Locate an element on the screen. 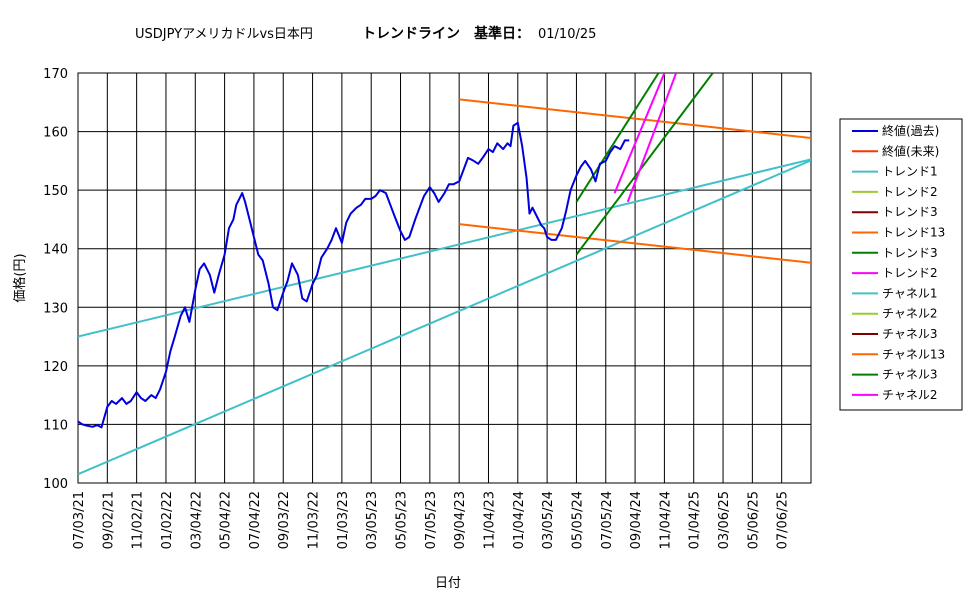 The width and height of the screenshot is (975, 599). y-tick-label: 120 is located at coordinates (55, 367).